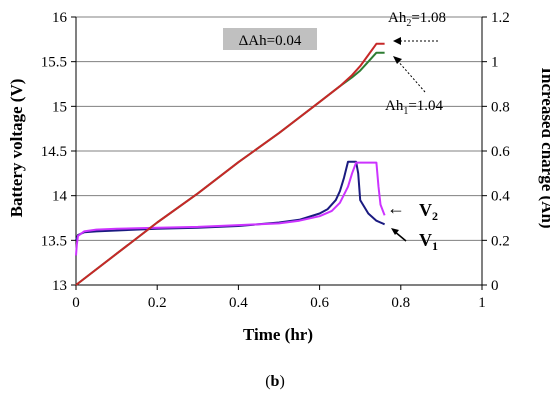 This screenshot has width=550, height=401. Describe the element at coordinates (500, 152) in the screenshot. I see `y2-tick-label: 0.6` at that location.